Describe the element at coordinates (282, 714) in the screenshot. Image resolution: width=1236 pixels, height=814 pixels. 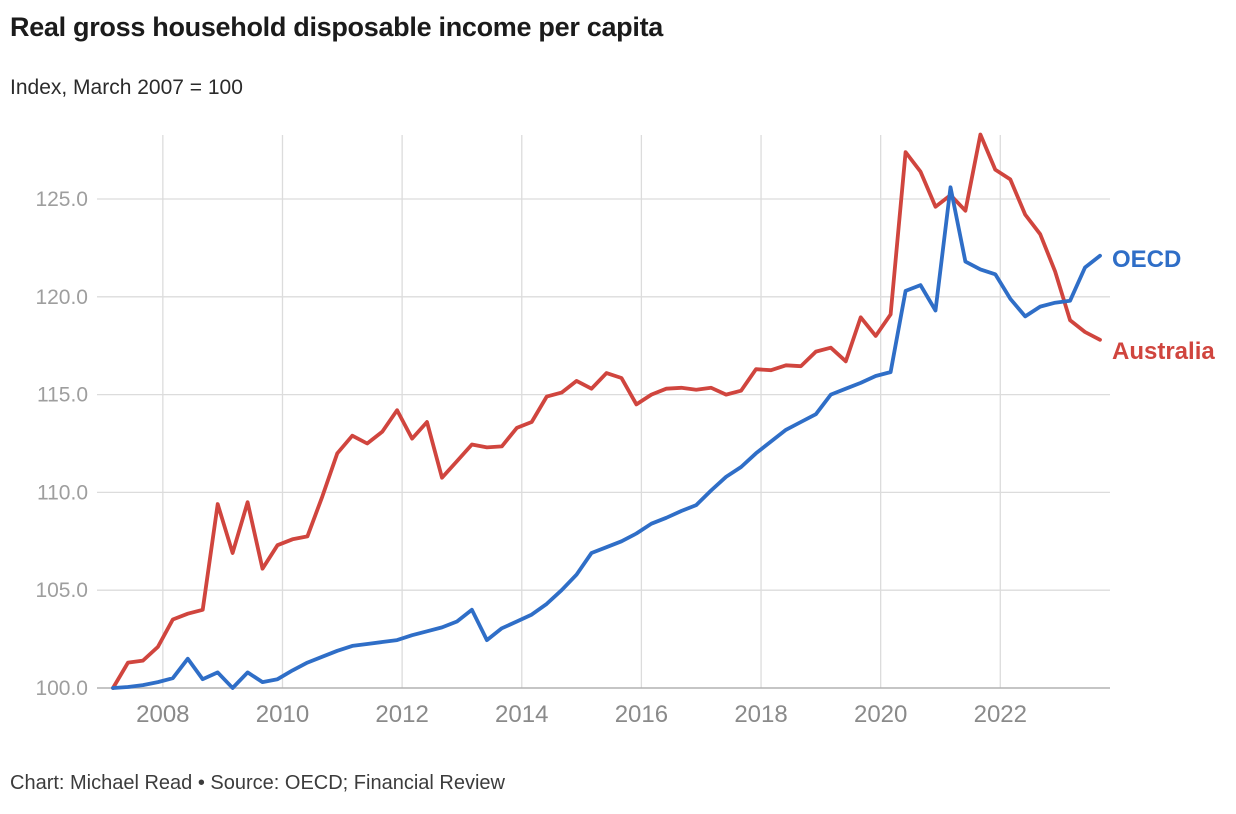
I see `x-tick-label: 2010` at that location.